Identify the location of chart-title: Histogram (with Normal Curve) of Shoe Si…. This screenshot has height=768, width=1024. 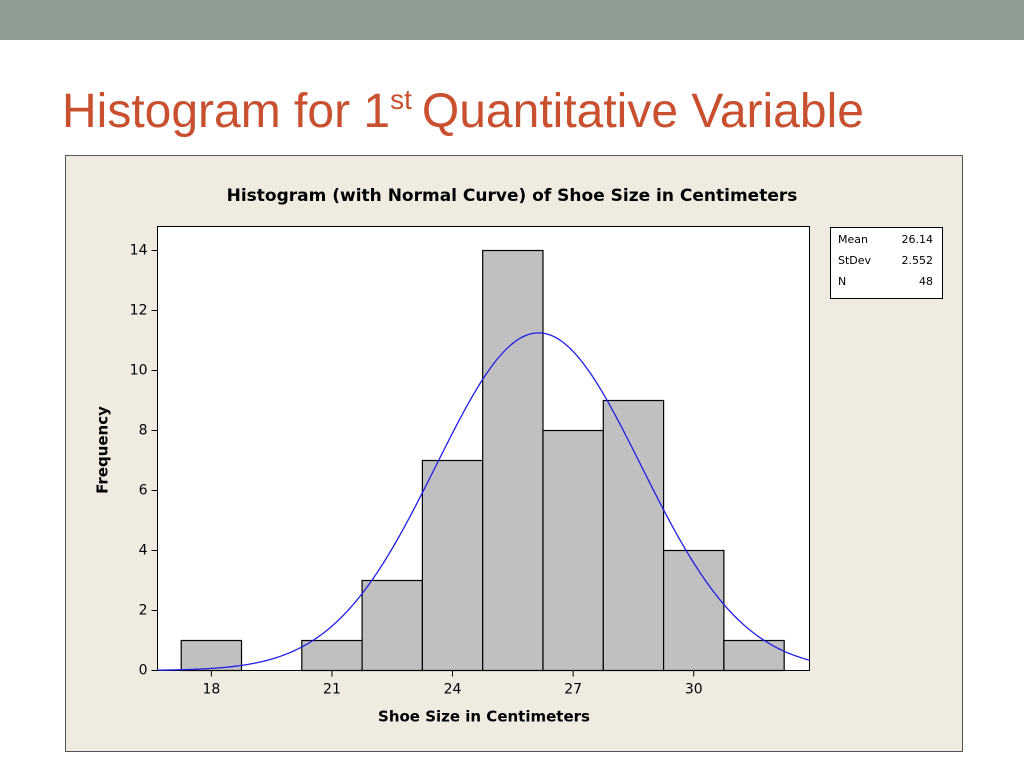
(512, 196).